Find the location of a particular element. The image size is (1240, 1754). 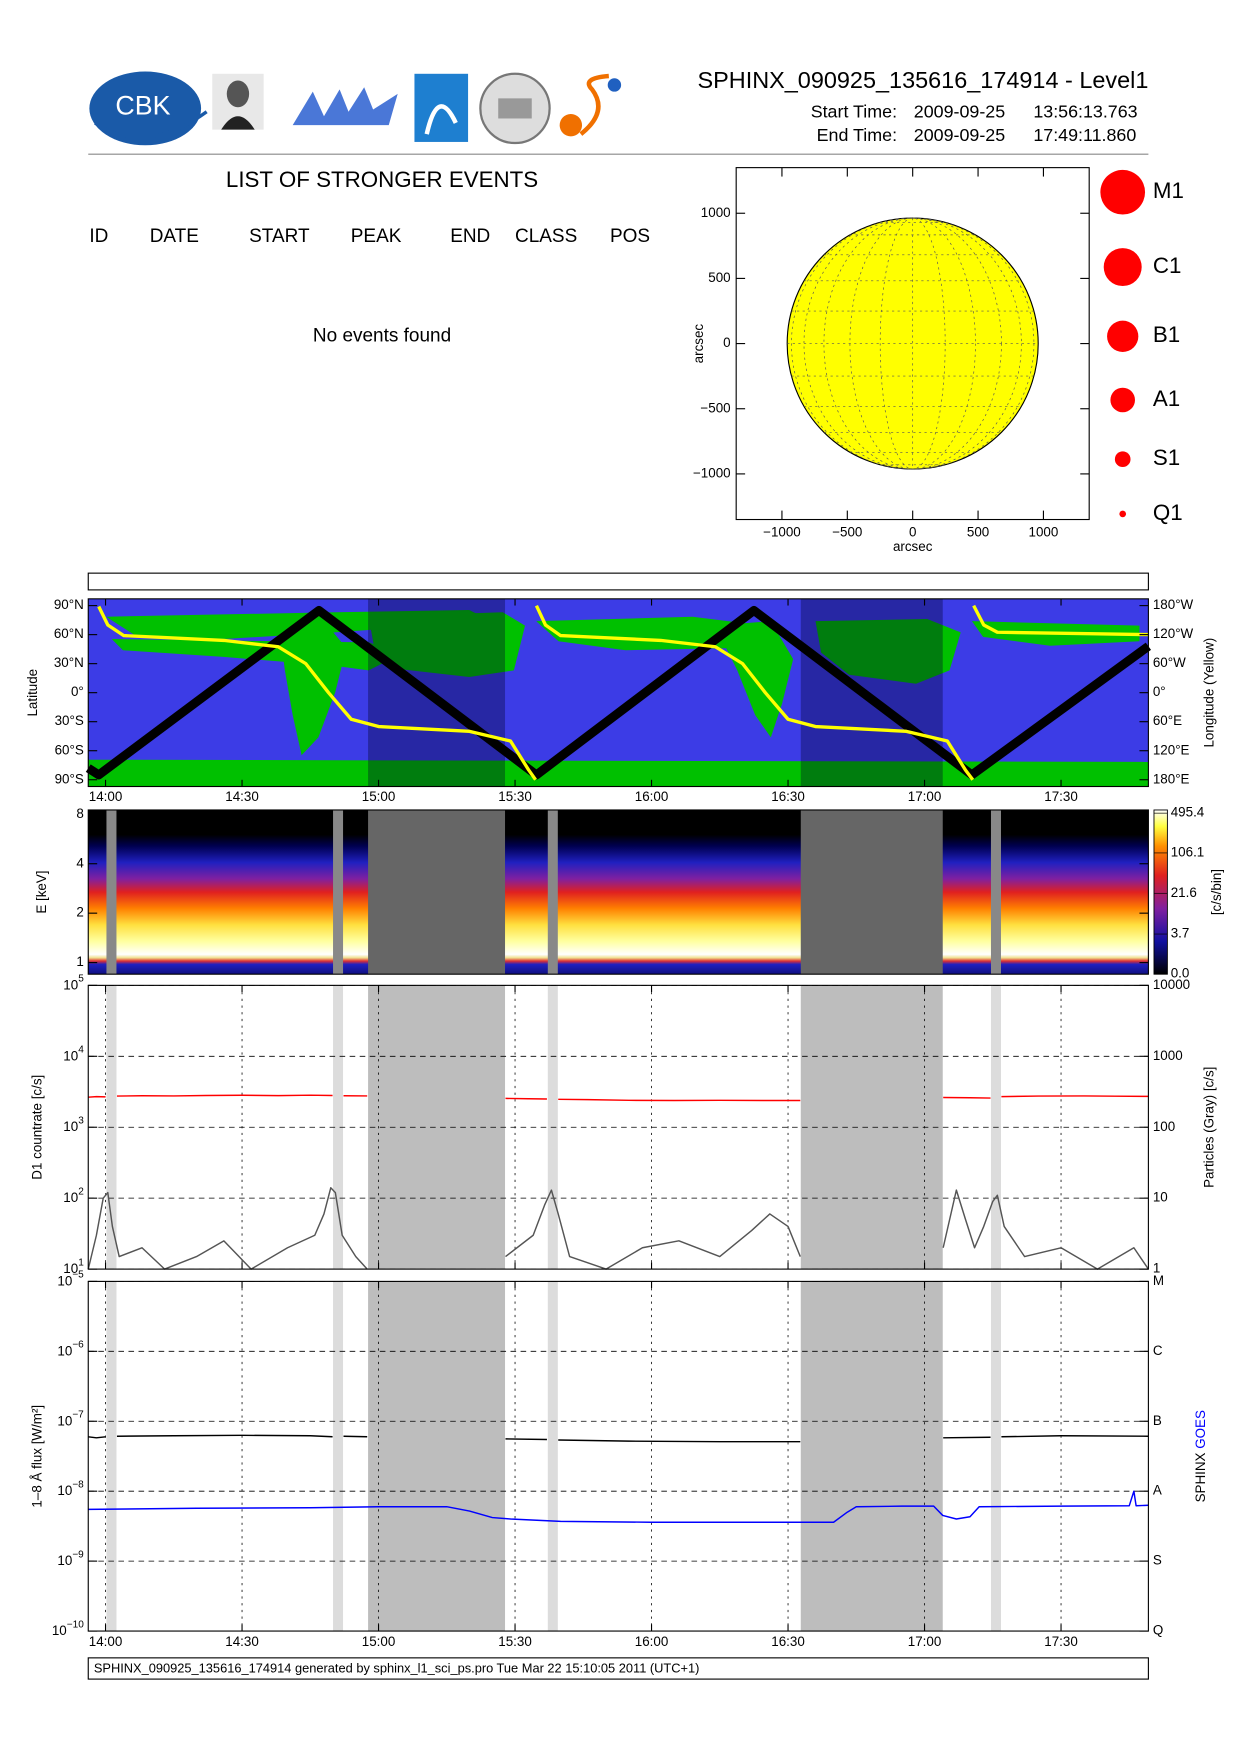

y-tick-label: 60°S is located at coordinates (69, 749).